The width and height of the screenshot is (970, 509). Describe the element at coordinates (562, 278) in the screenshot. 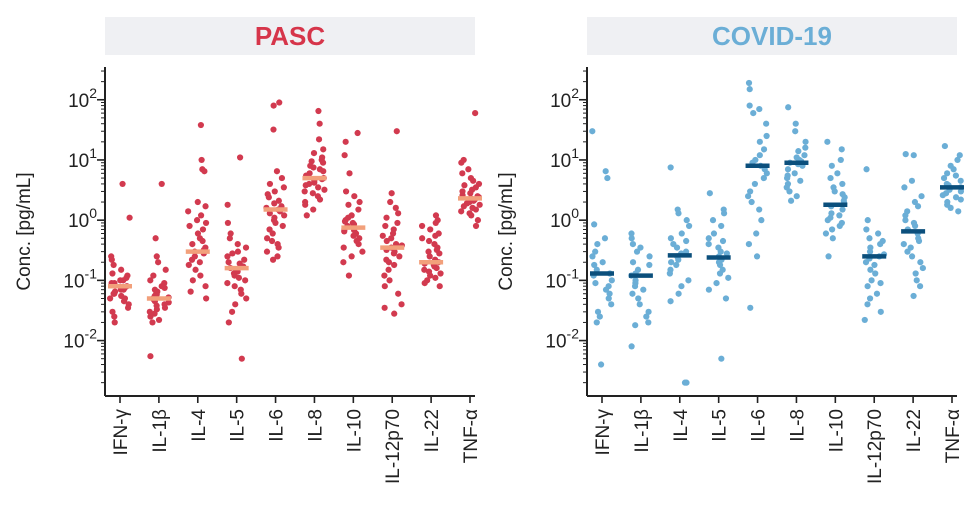

I see `y-tick-label: 10⁻¹` at that location.